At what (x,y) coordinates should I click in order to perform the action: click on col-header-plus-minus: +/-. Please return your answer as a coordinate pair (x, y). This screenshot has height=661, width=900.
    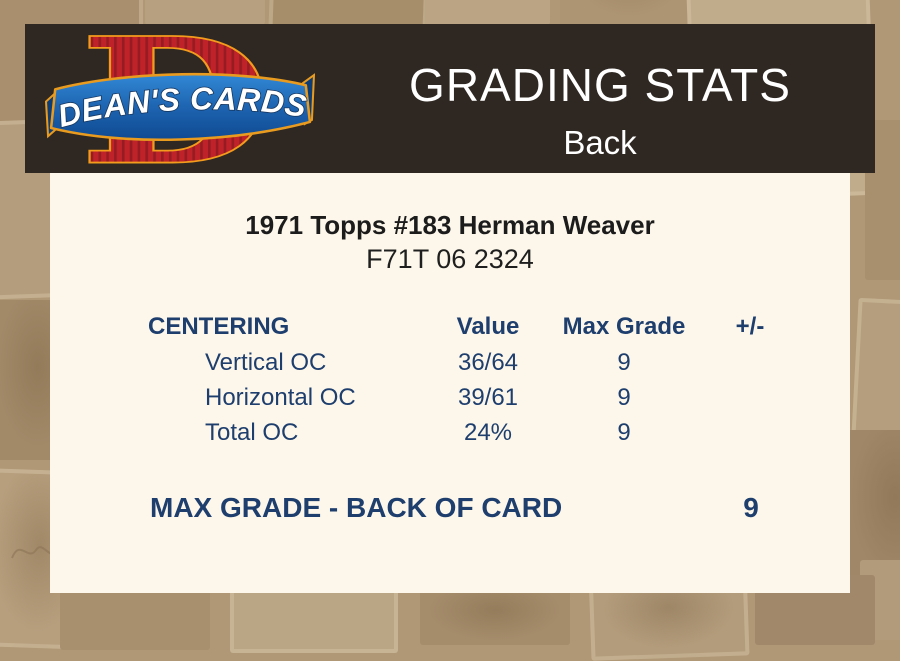
    Looking at the image, I should click on (750, 326).